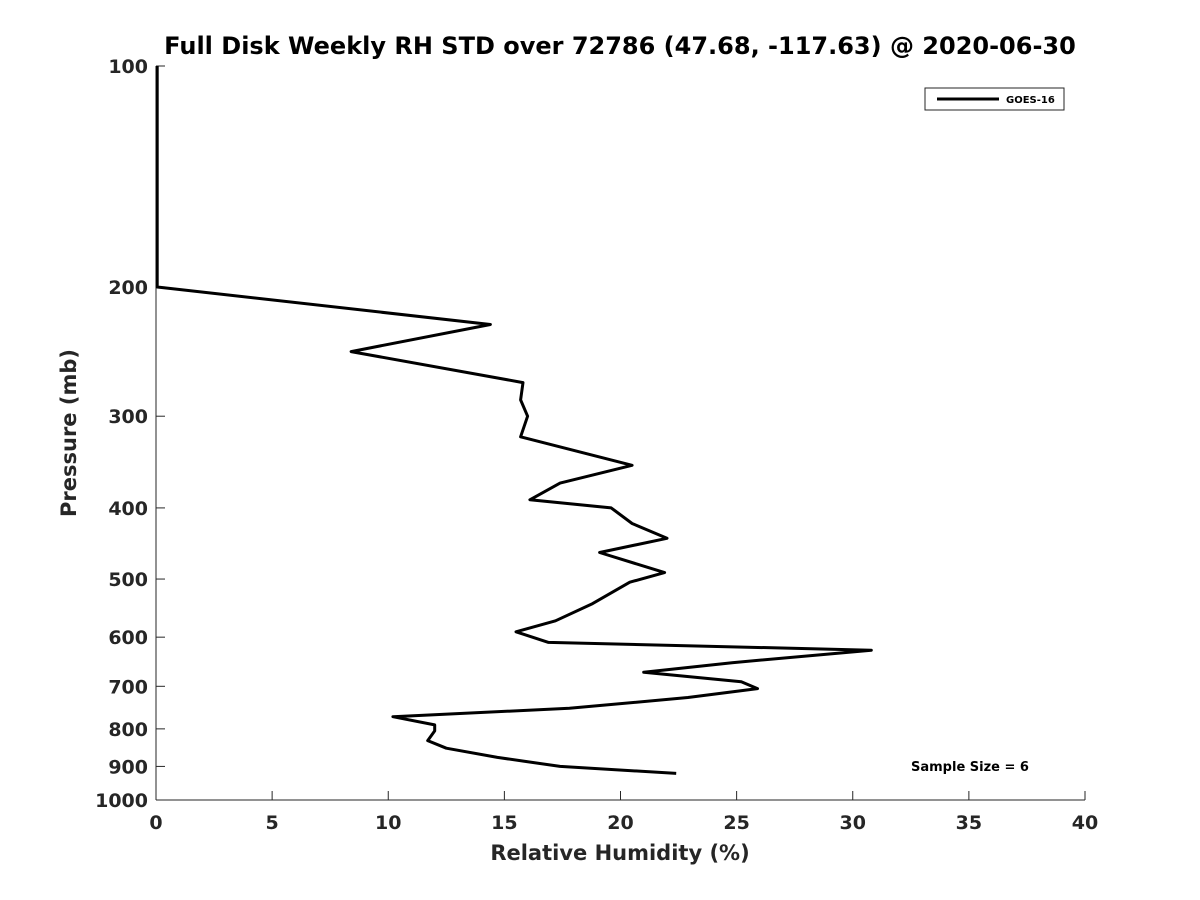  What do you see at coordinates (128, 730) in the screenshot?
I see `y-tick-label: 800` at bounding box center [128, 730].